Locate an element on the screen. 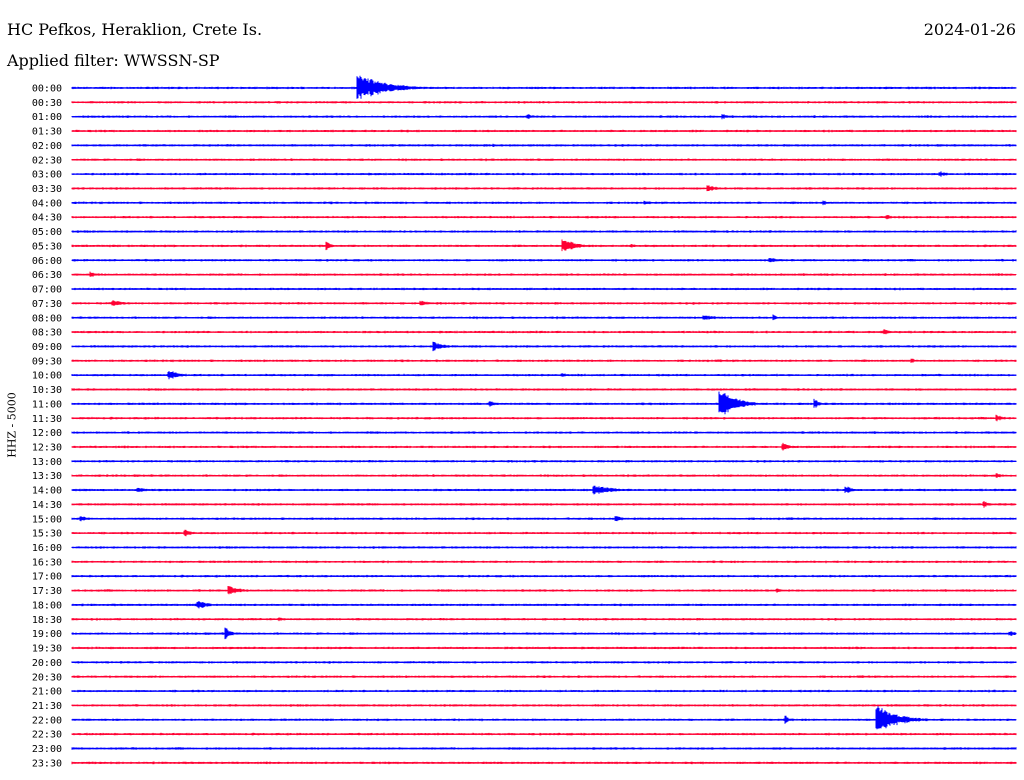 The height and width of the screenshot is (780, 1024). time-tick-label: 09:30 is located at coordinates (47, 361).